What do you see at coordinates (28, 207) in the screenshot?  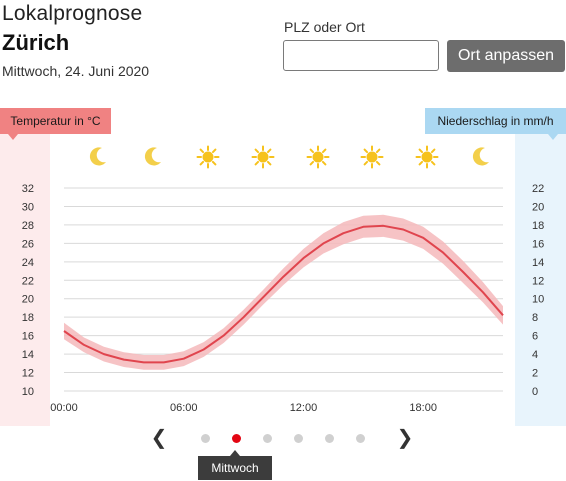 I see `left-axis-tick-label: 30` at bounding box center [28, 207].